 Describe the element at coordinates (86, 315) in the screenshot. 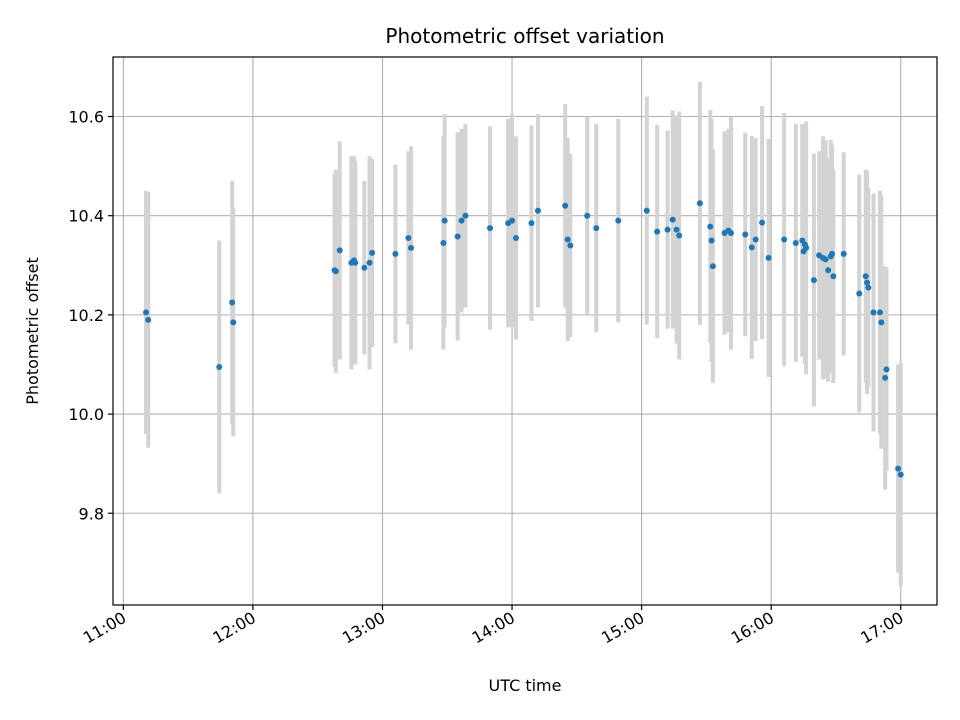

I see `y-tick-label: 10.2` at that location.